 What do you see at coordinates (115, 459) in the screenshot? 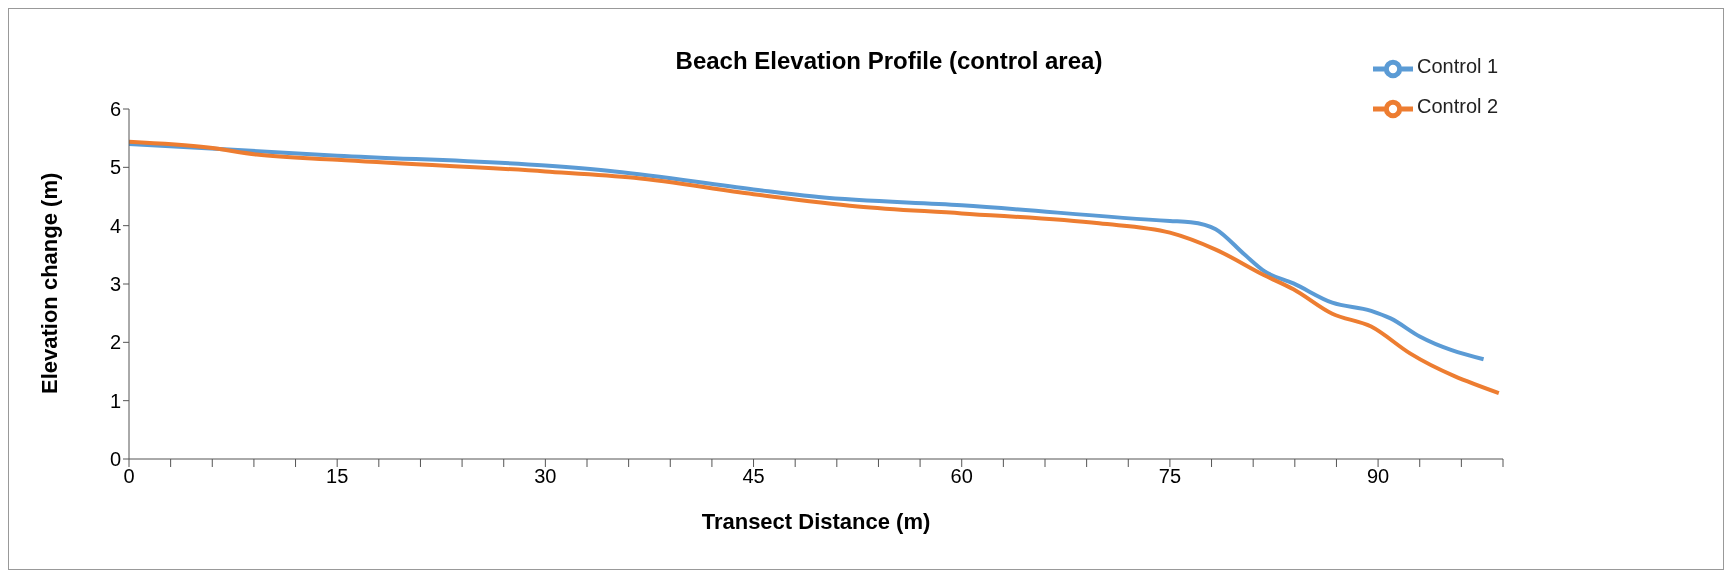
I see `y-tick-label: 0` at bounding box center [115, 459].